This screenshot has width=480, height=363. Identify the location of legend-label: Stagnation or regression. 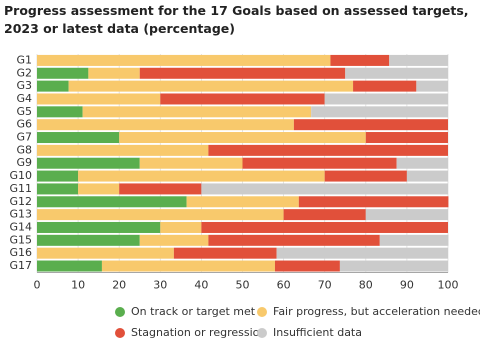
(198, 332).